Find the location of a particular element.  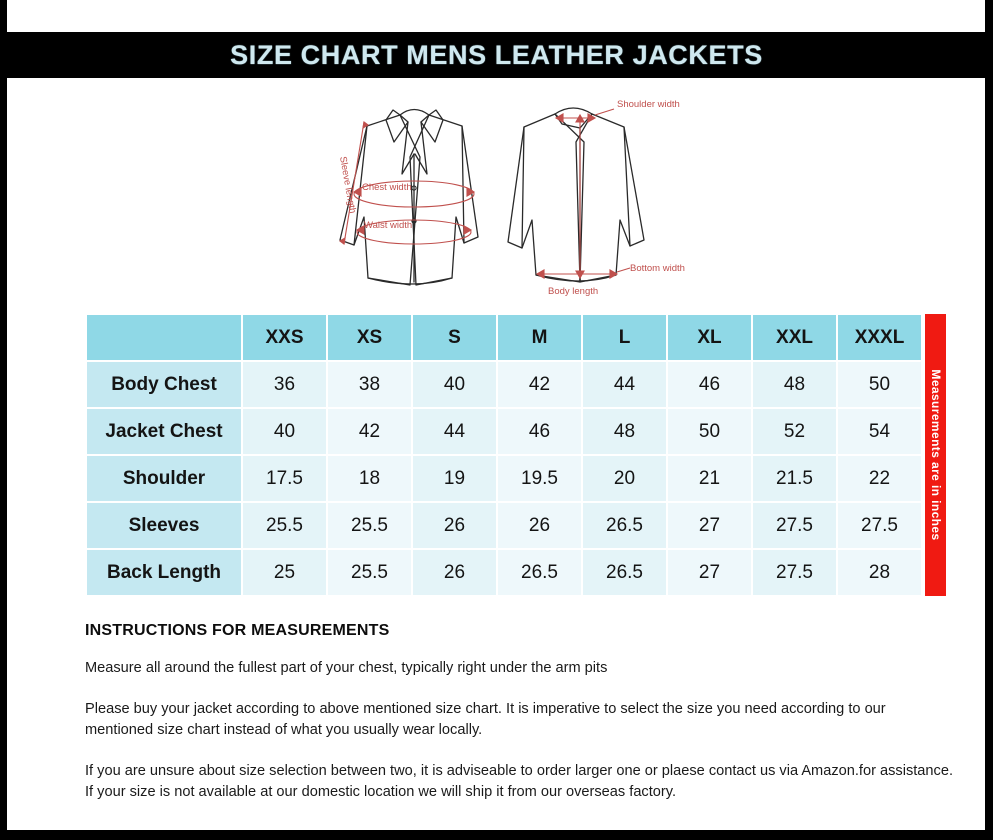

size-header-xxxl: XXXL is located at coordinates (879, 337).